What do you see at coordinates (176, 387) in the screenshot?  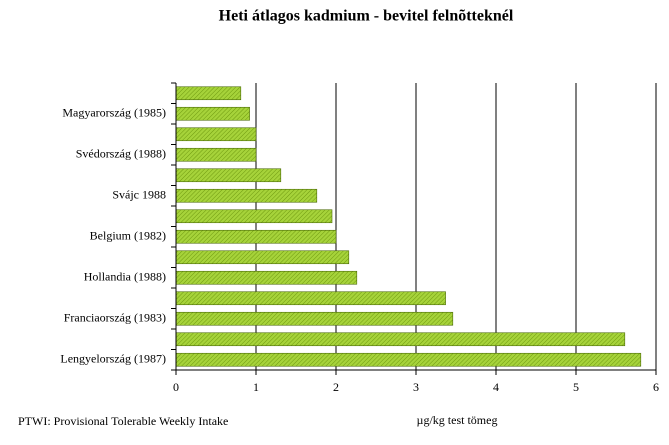 I see `x-tick-label: 0` at bounding box center [176, 387].